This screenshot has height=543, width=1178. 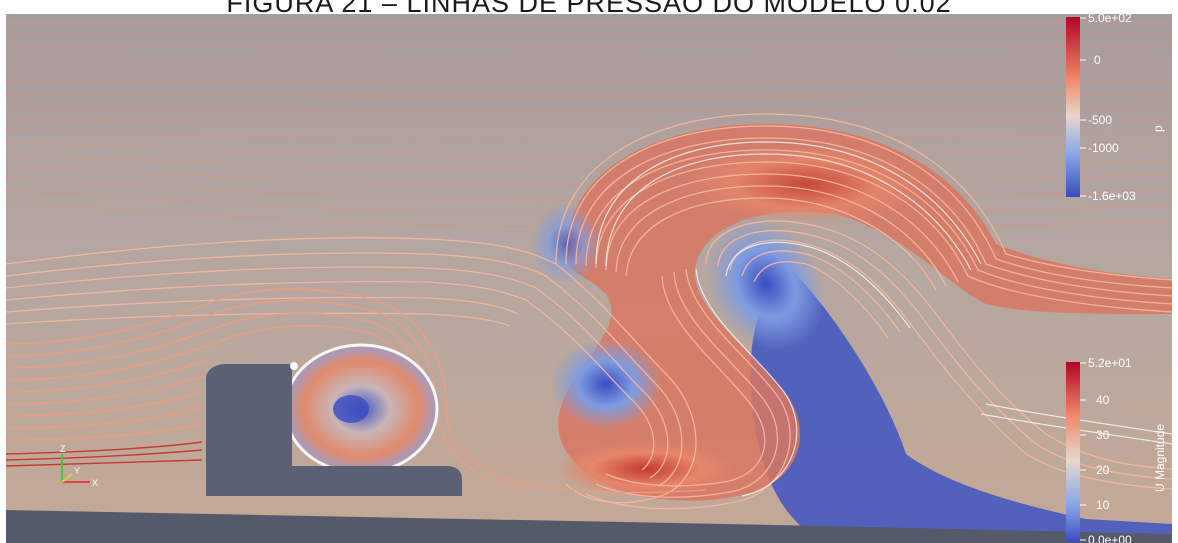 I want to click on pressure-colorbar-title: p, so click(x=1158, y=128).